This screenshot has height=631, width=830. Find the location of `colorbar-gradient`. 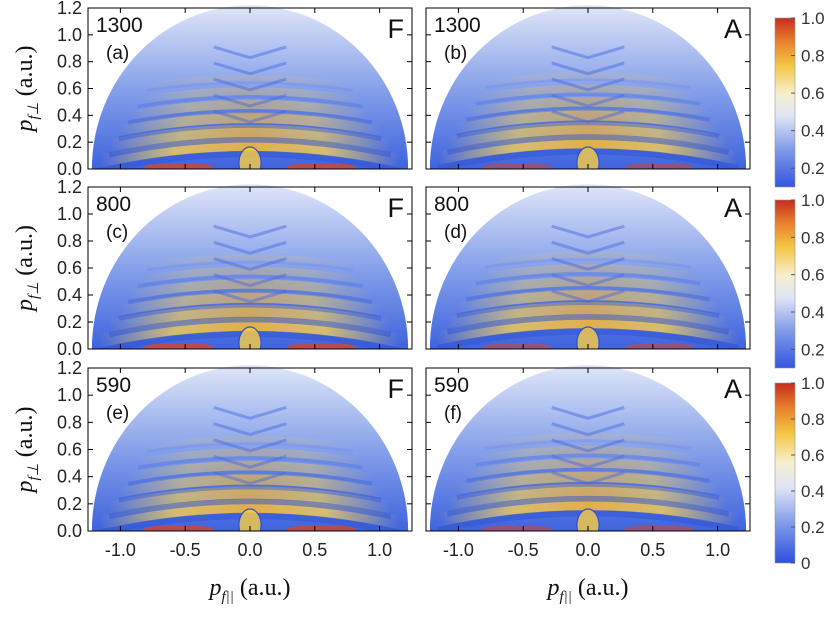

colorbar-gradient is located at coordinates (785, 102).